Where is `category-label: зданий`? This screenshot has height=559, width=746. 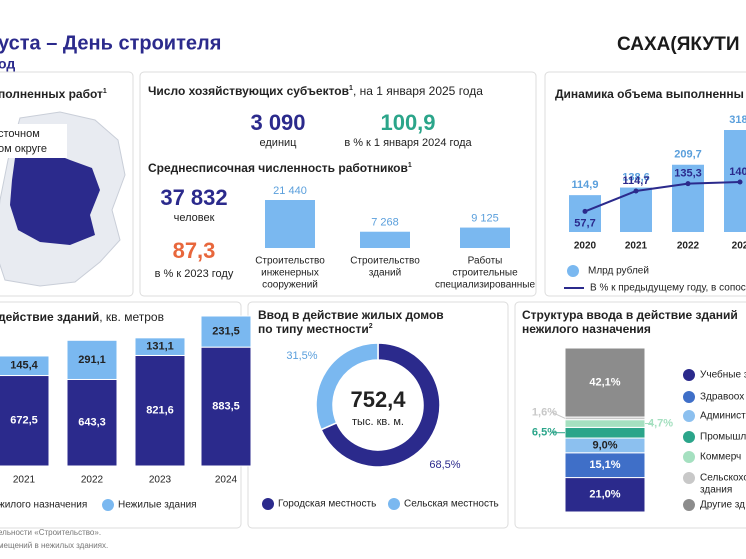
category-label: зданий is located at coordinates (385, 273).